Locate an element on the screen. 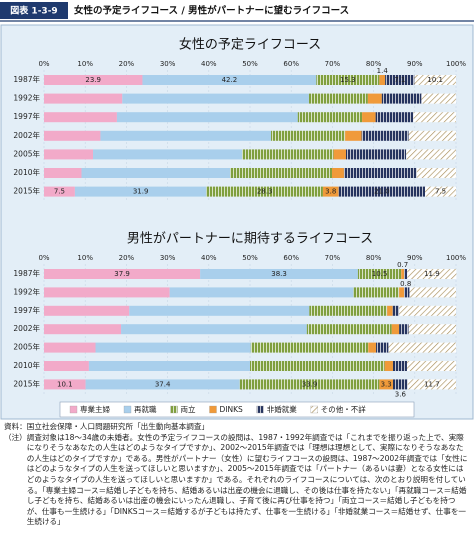 The width and height of the screenshot is (474, 541). chart-title: 男性がパートナーに期待するライフコース is located at coordinates (250, 239).